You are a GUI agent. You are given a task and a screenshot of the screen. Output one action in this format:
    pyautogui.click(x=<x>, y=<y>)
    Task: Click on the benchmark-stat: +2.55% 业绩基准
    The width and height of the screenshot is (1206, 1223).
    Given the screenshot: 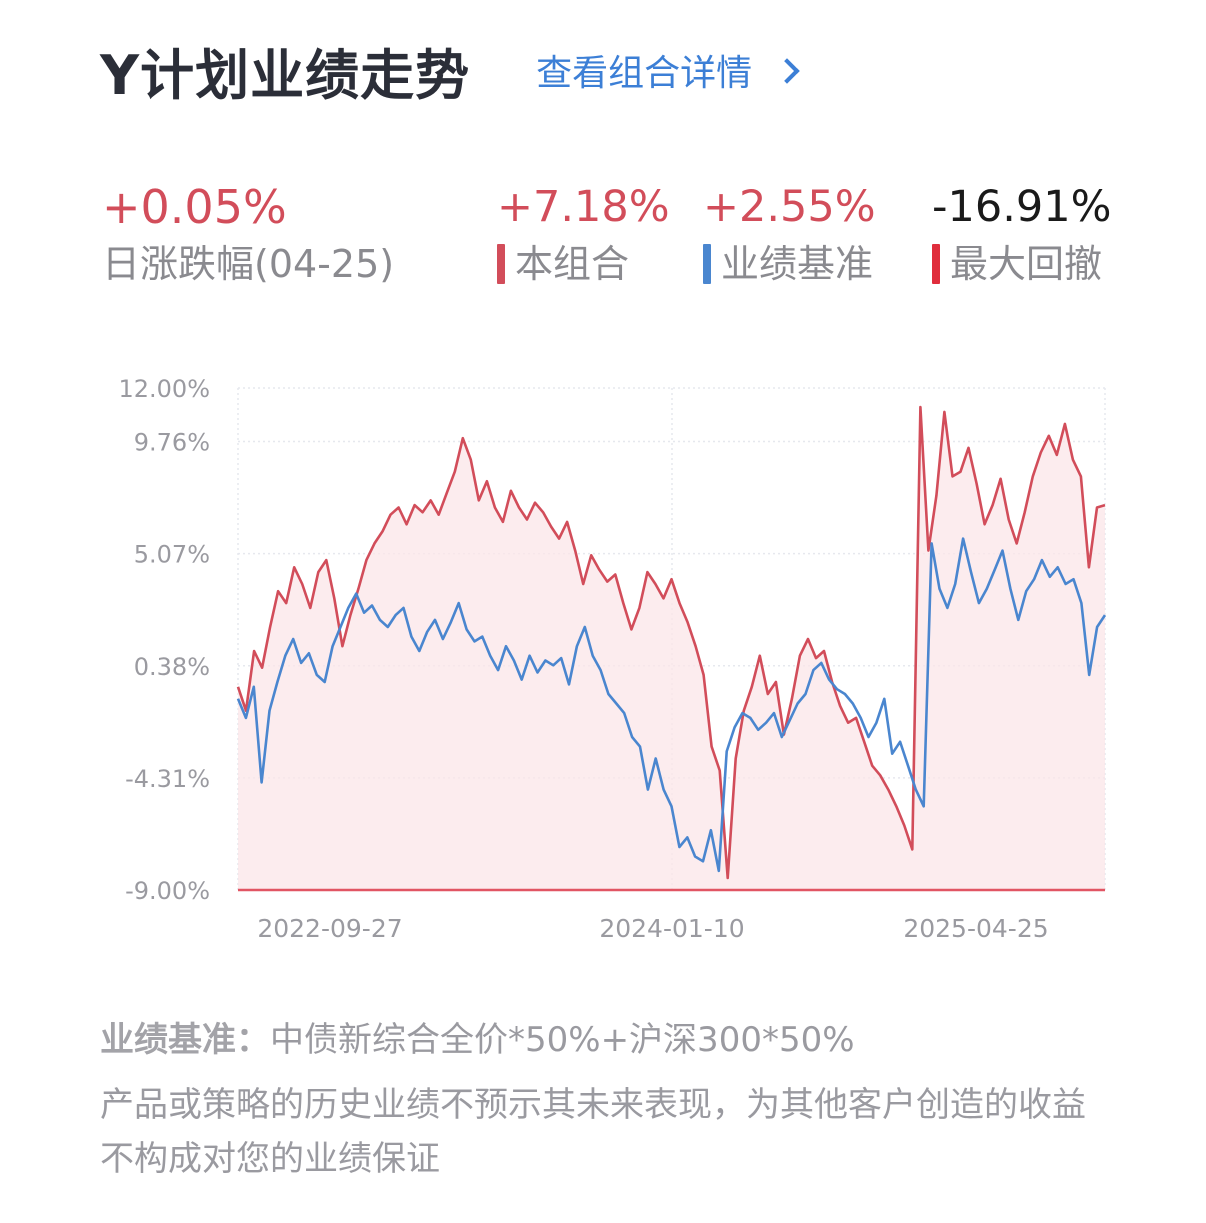 What is the action you would take?
    pyautogui.click(x=789, y=235)
    